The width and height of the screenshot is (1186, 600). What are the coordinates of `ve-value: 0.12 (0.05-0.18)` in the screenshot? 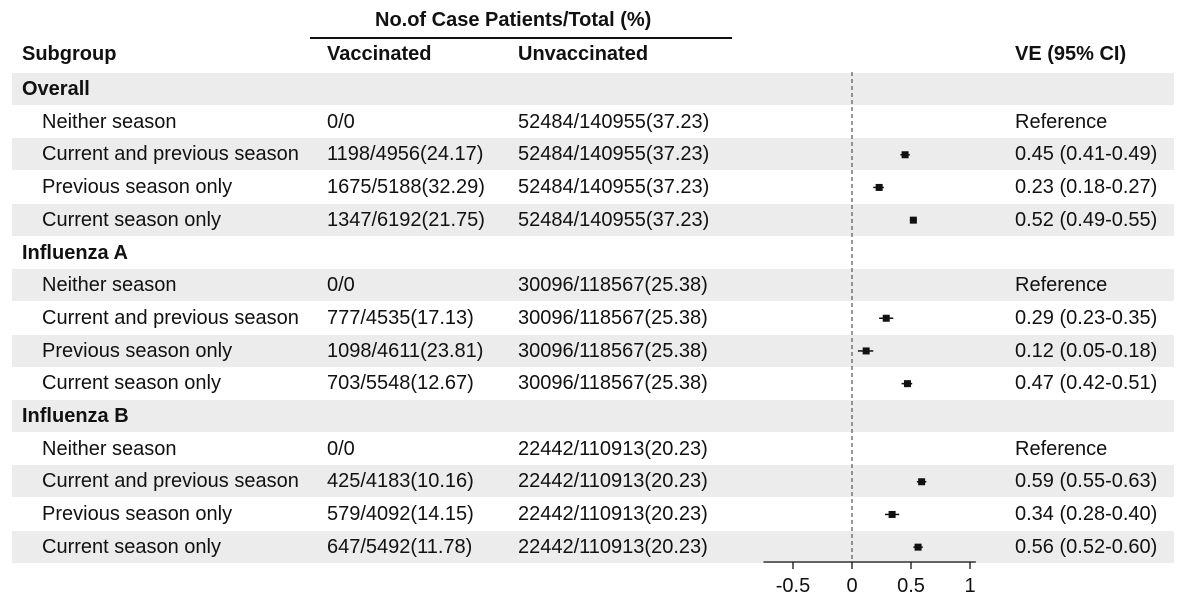 It's located at (1086, 350).